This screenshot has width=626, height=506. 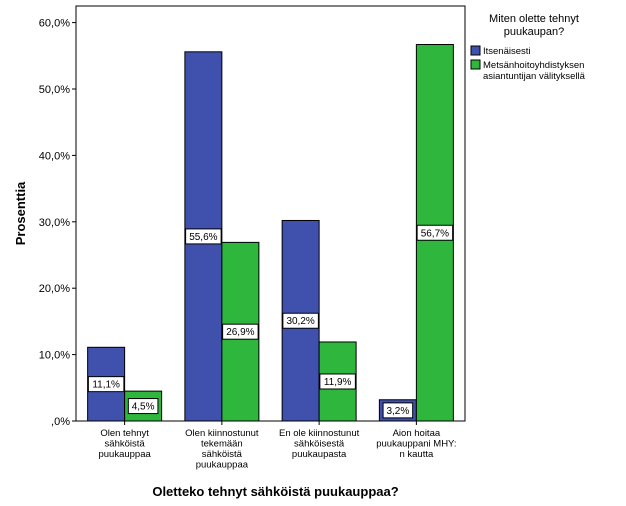 I want to click on data-label: 26,9%, so click(x=240, y=332).